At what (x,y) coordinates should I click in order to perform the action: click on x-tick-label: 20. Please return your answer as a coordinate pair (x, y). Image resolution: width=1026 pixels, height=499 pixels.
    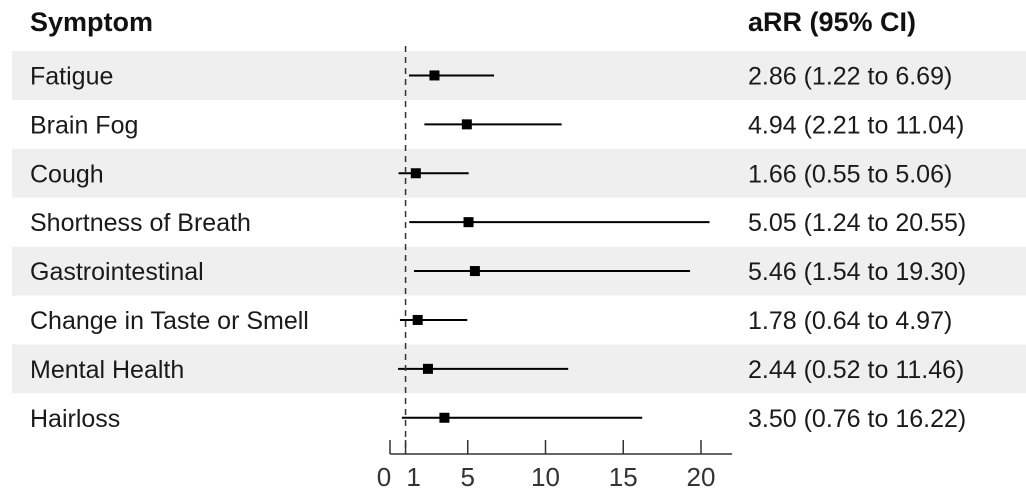
    Looking at the image, I should click on (701, 477).